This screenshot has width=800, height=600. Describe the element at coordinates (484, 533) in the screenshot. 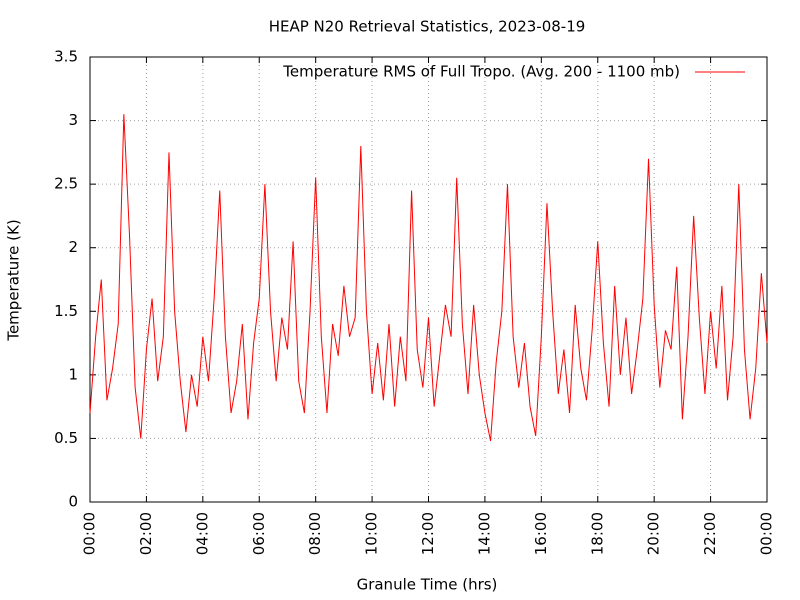

I see `x-tick-label: 14:00` at that location.